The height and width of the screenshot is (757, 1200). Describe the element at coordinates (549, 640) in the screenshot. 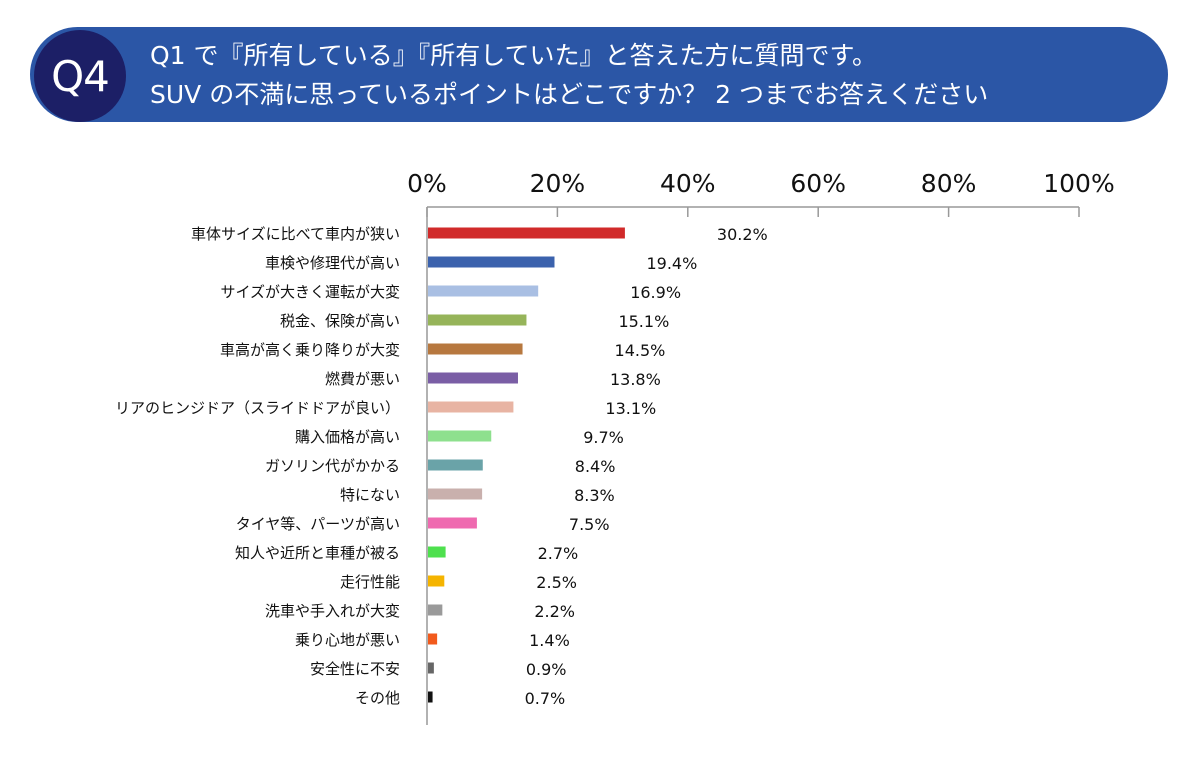

I see `data-label: 1.4%` at that location.